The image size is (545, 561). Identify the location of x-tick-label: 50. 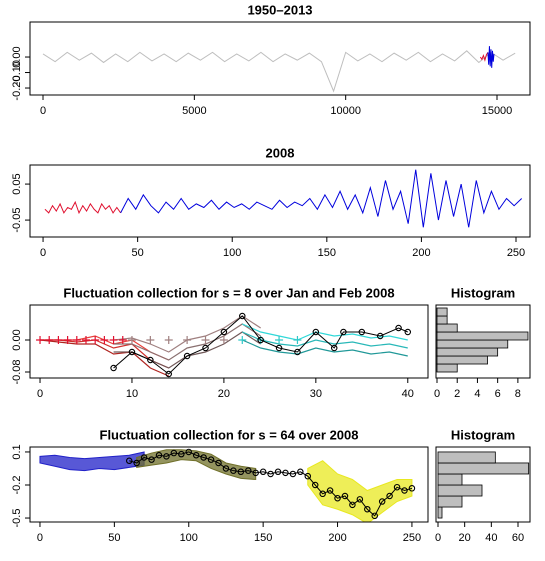
(138, 253).